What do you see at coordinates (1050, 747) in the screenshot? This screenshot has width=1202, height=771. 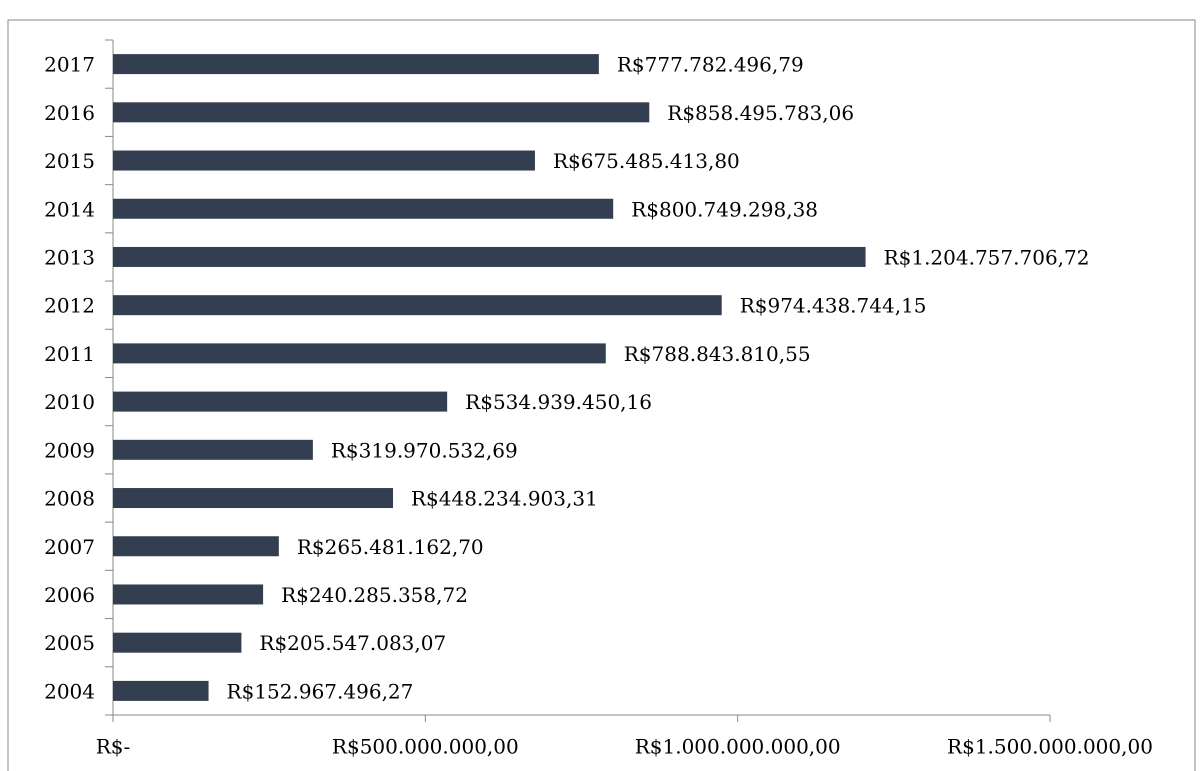 I see `x-tick-label: R$1.500.000.000,00` at bounding box center [1050, 747].